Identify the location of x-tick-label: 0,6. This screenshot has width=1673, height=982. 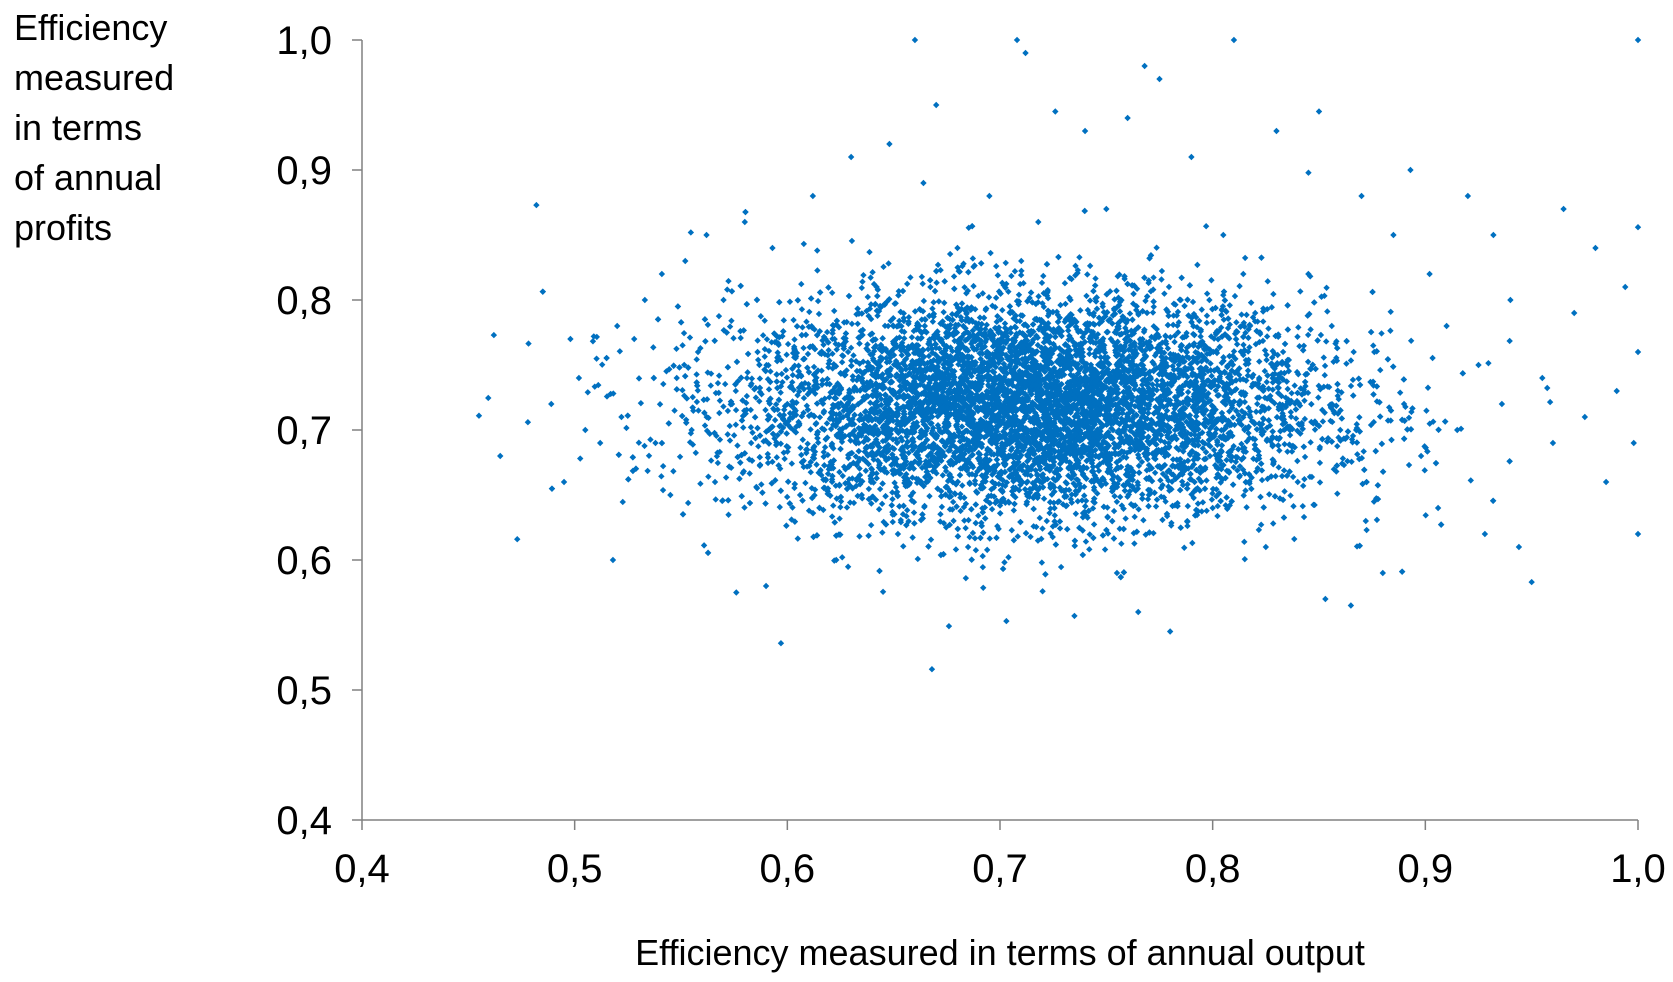
(788, 869).